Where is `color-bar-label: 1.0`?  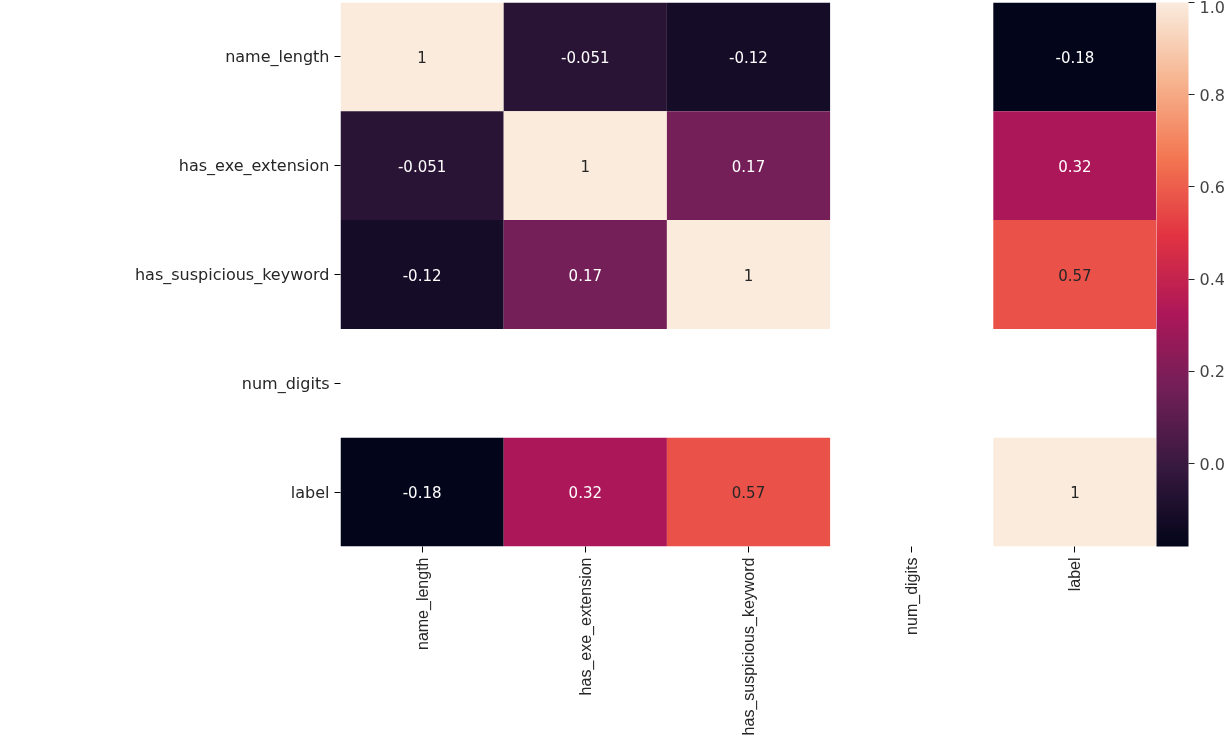
color-bar-label: 1.0 is located at coordinates (1212, 8).